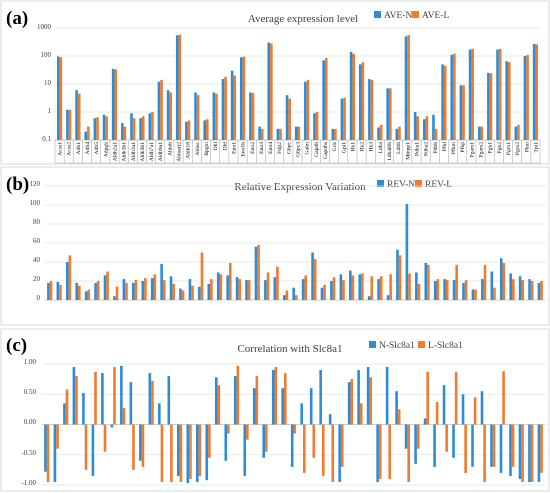  What do you see at coordinates (317, 149) in the screenshot?
I see `category-label: Gapdh` at bounding box center [317, 149].